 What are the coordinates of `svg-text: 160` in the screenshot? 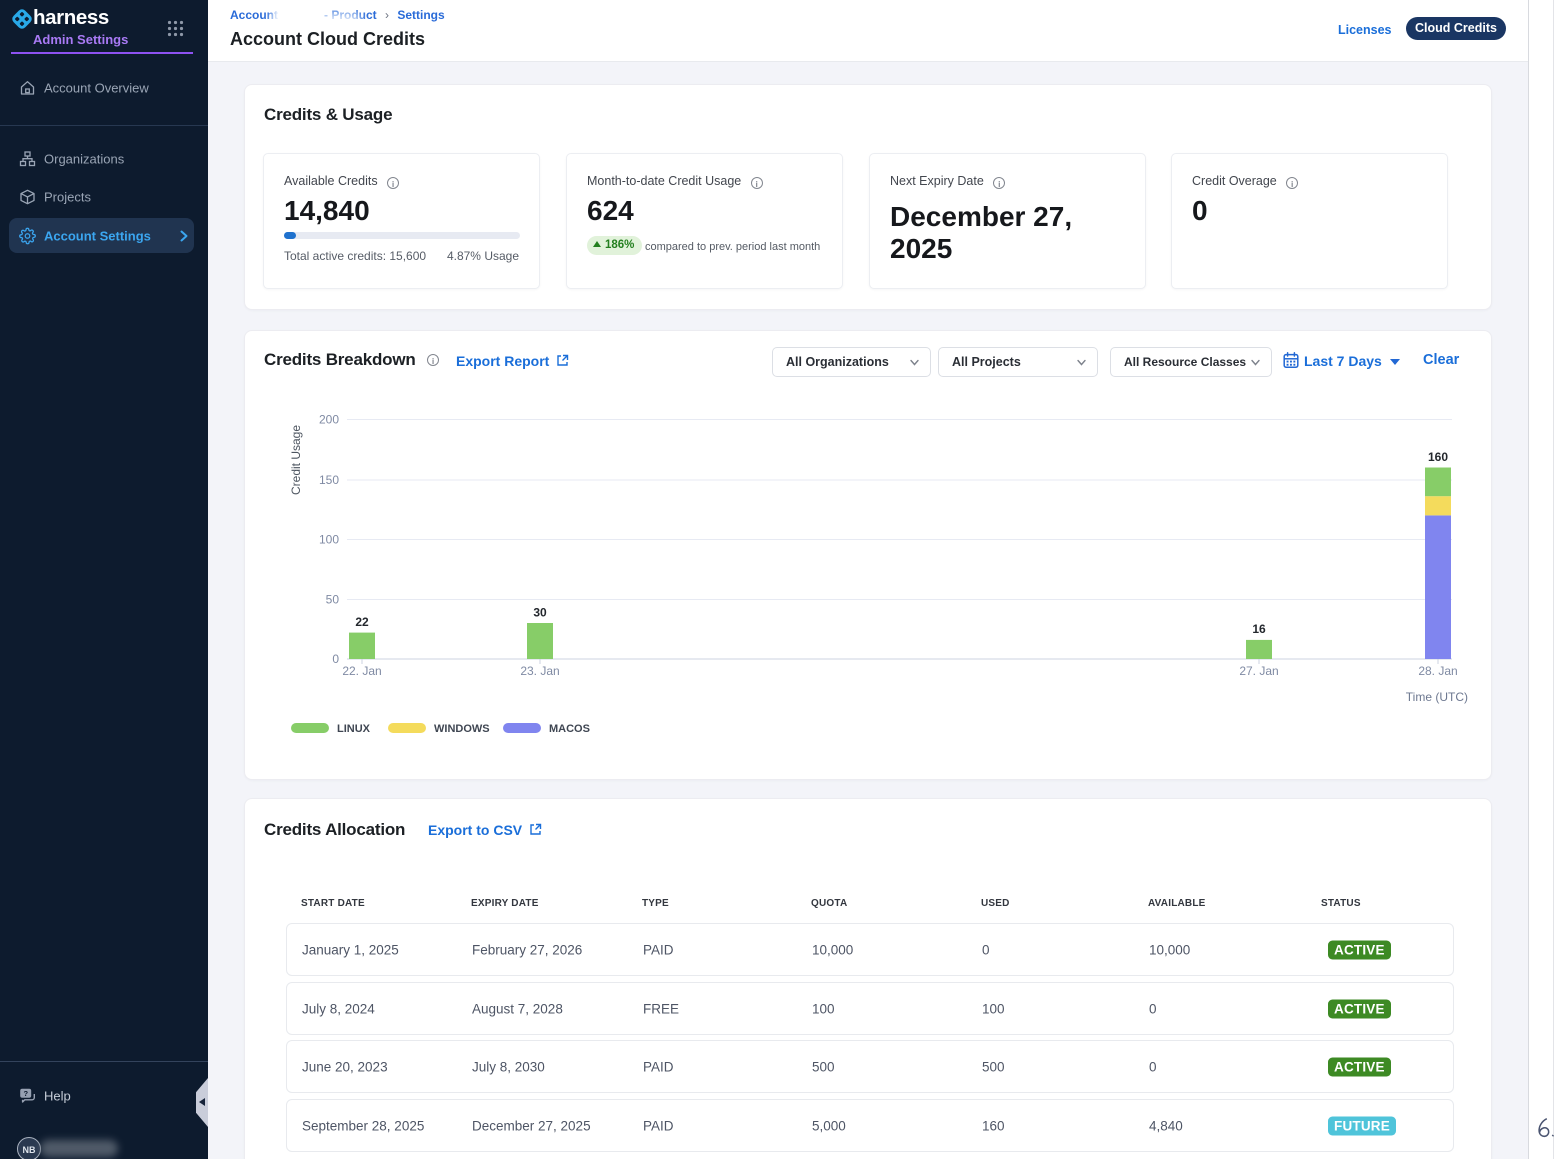 It's located at (1438, 457).